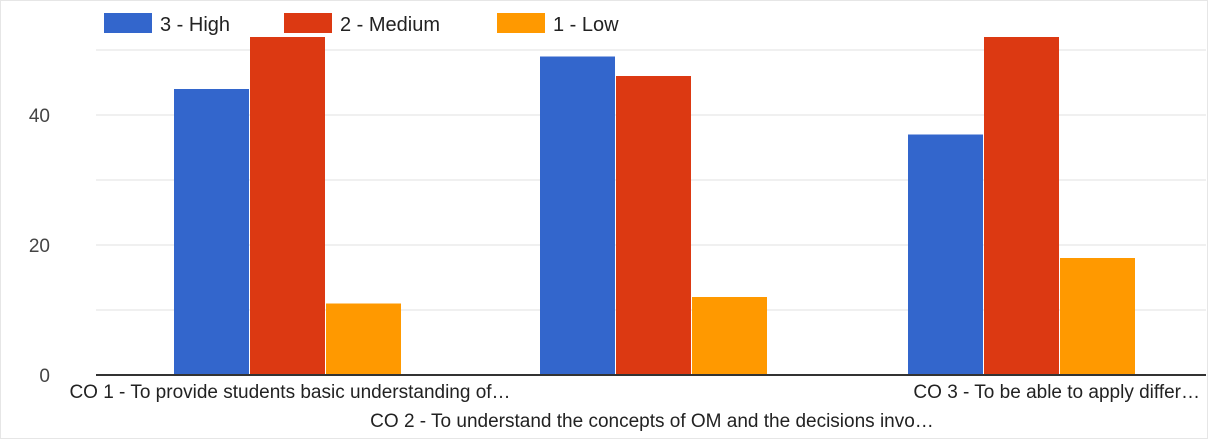  I want to click on bar-1-2-medium, so click(287, 206).